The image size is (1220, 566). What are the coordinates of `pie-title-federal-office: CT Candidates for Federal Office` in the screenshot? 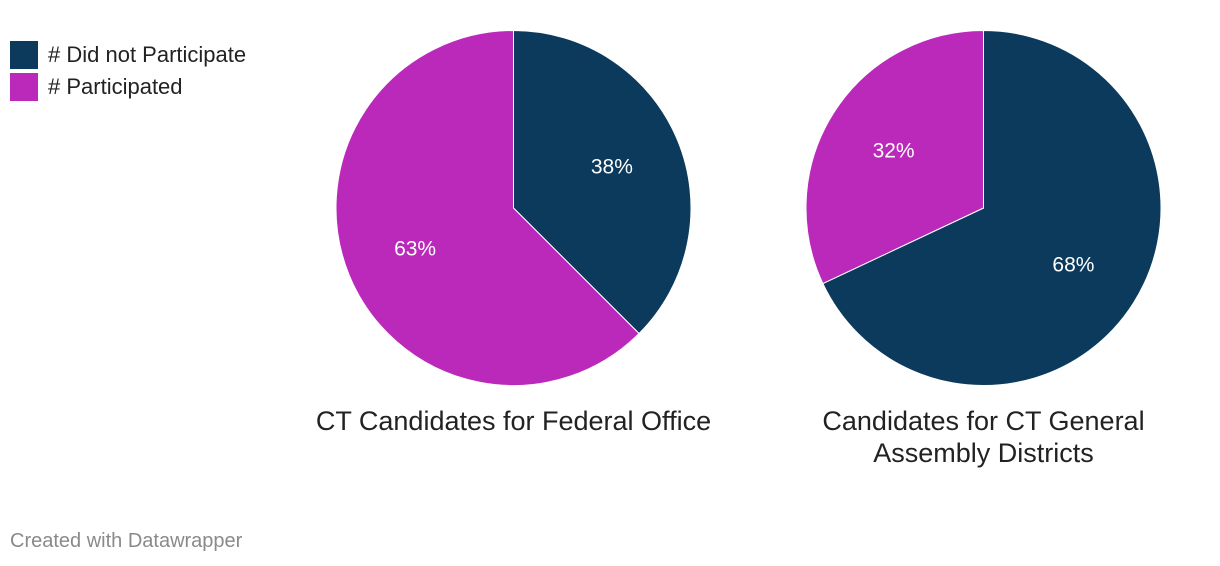 It's located at (513, 421).